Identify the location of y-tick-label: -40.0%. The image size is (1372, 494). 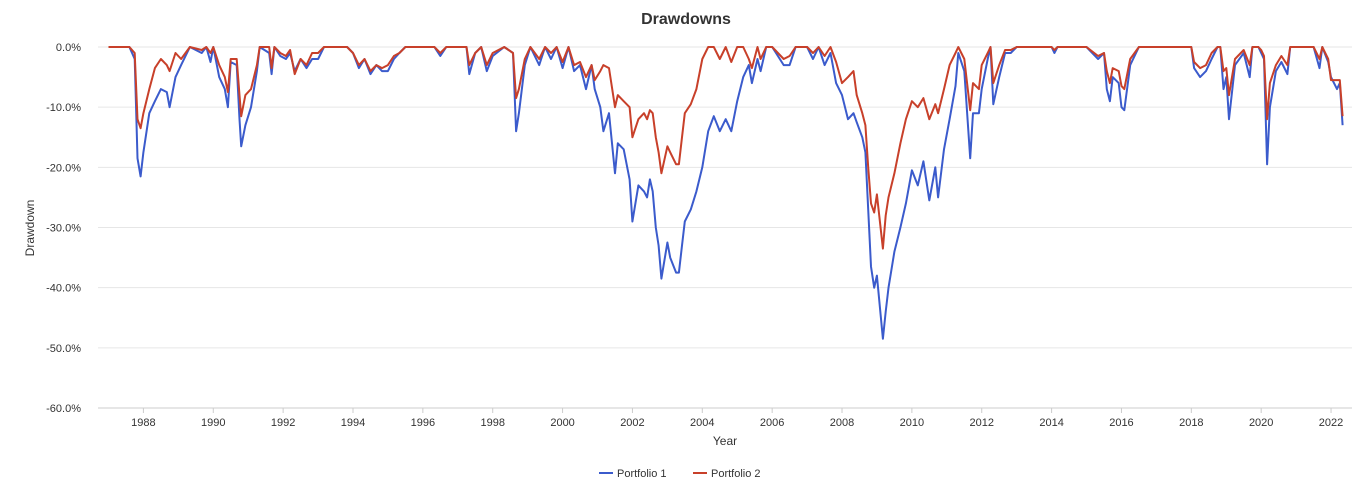
(63, 289).